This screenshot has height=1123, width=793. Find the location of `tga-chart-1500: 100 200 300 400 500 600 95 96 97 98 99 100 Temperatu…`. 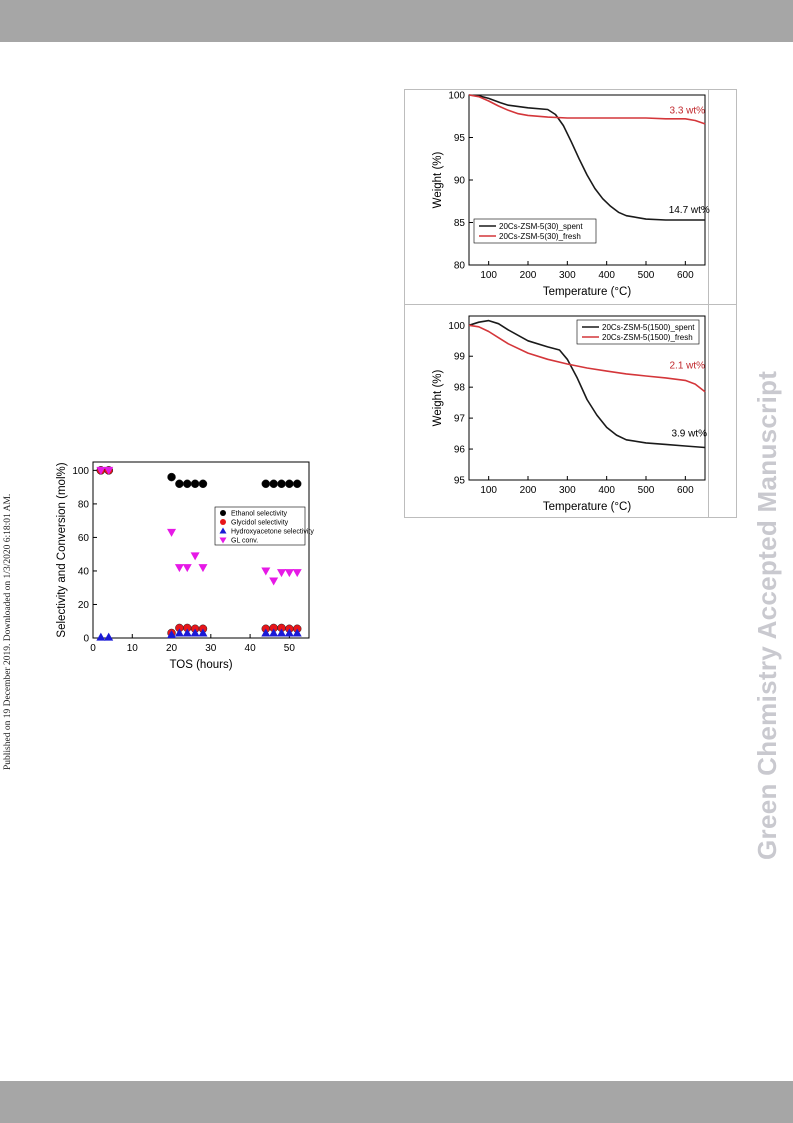

tga-chart-1500: 100 200 300 400 500 600 95 96 97 98 99 100 Temperatu… is located at coordinates (569, 414).